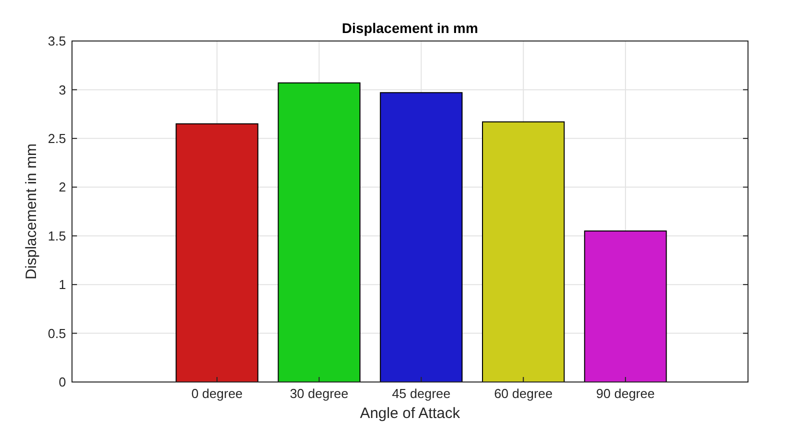  What do you see at coordinates (625, 393) in the screenshot?
I see `x-tick-label: 90 degree` at bounding box center [625, 393].